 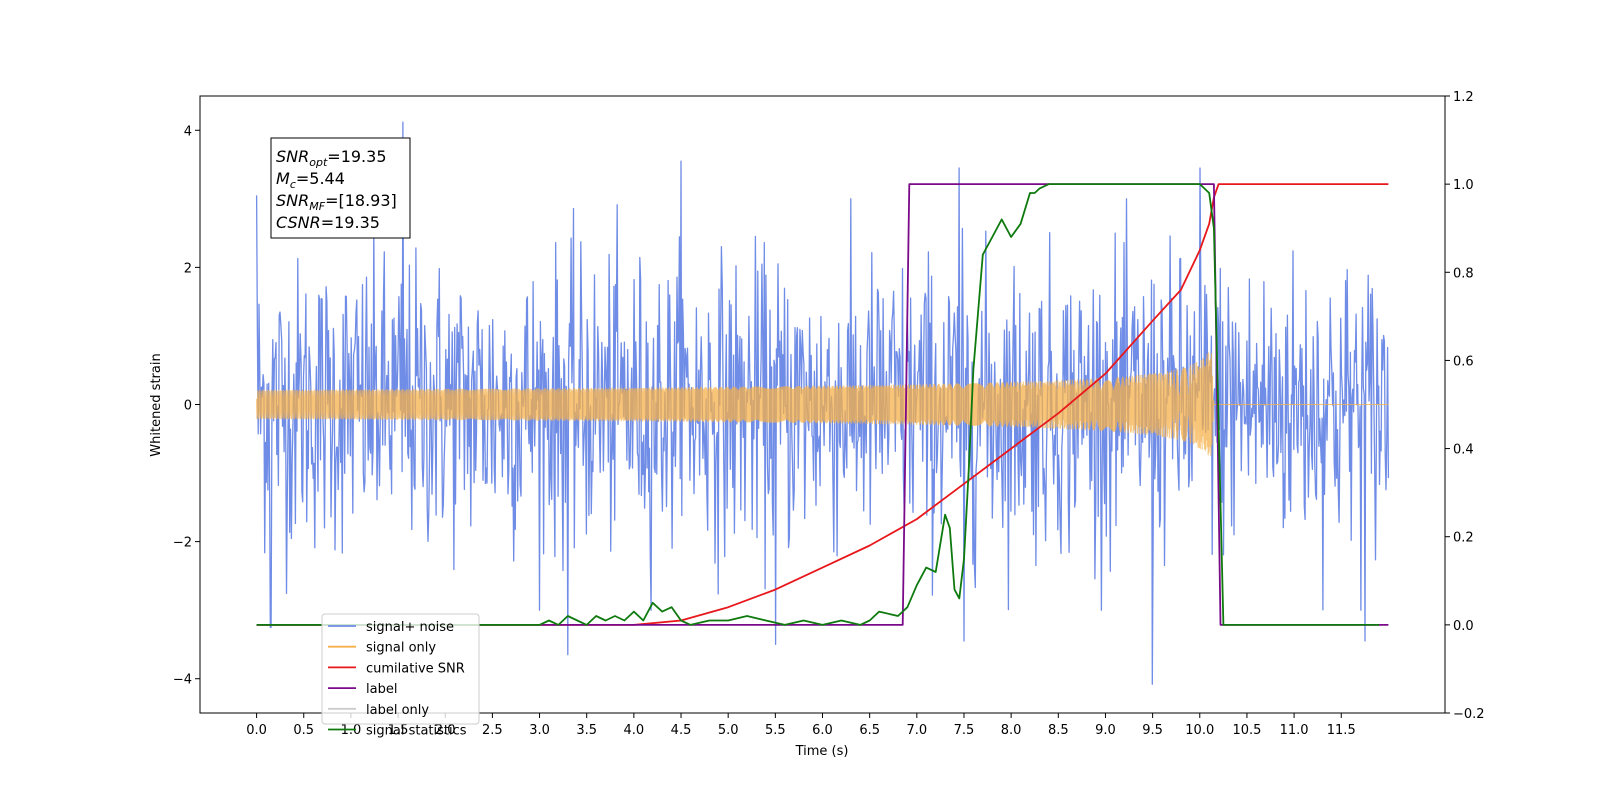 What do you see at coordinates (1294, 730) in the screenshot?
I see `x-tick-label: 11.0` at bounding box center [1294, 730].